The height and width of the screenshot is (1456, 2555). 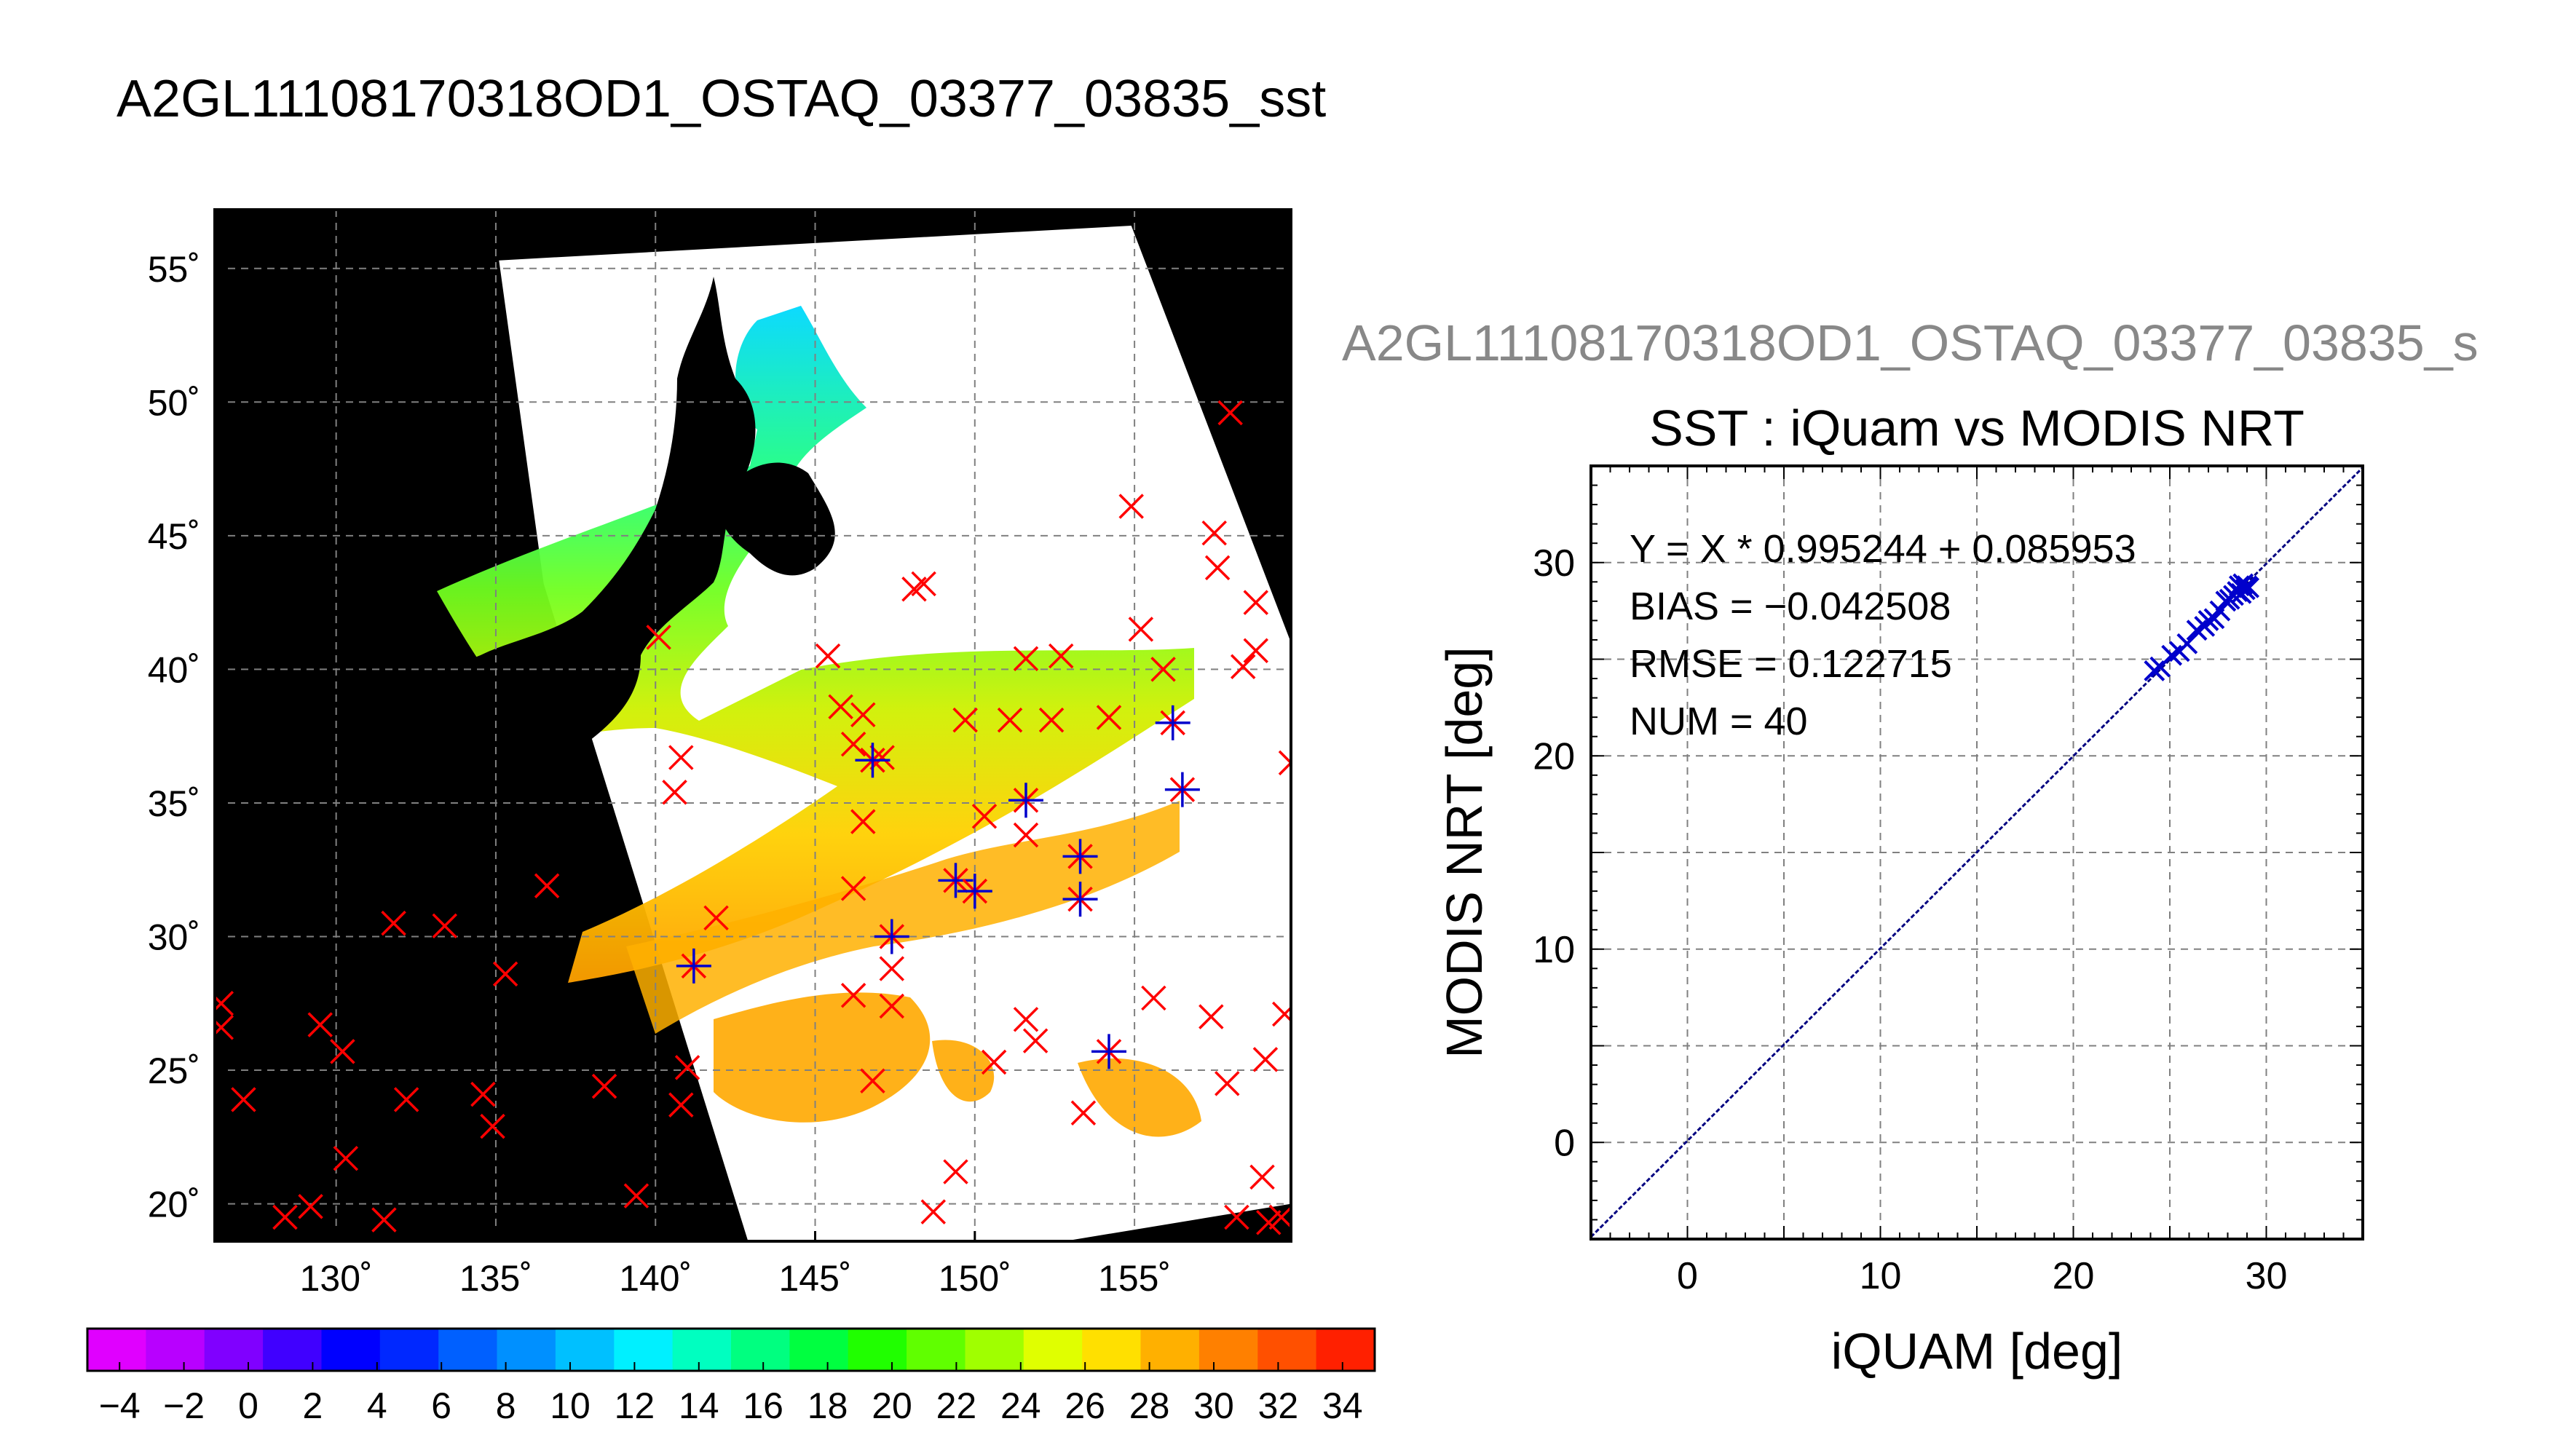 I want to click on colorbar-label: 20, so click(x=892, y=1405).